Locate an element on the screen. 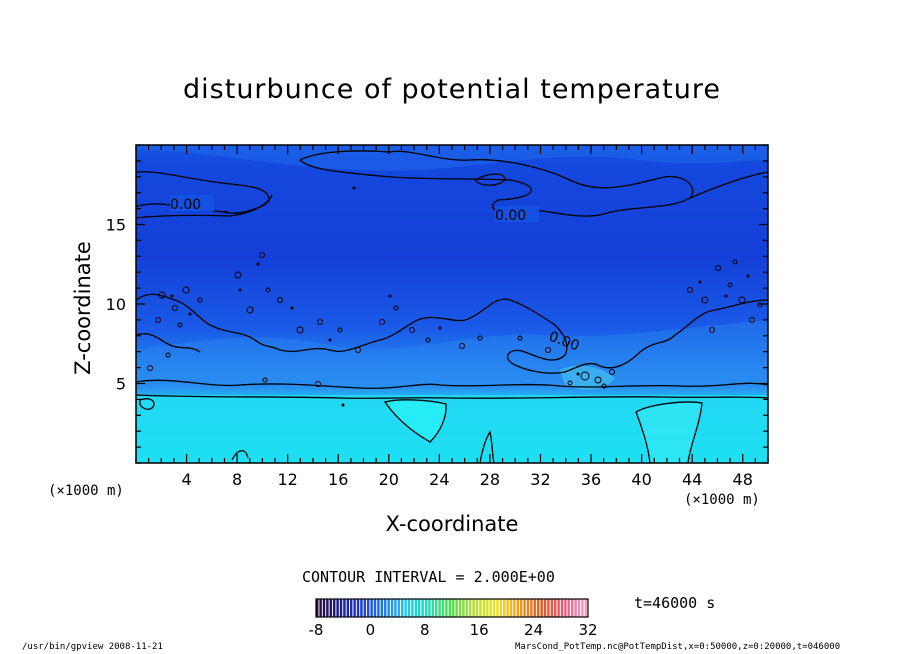 The width and height of the screenshot is (904, 654). x-tick-label: 48 is located at coordinates (743, 479).